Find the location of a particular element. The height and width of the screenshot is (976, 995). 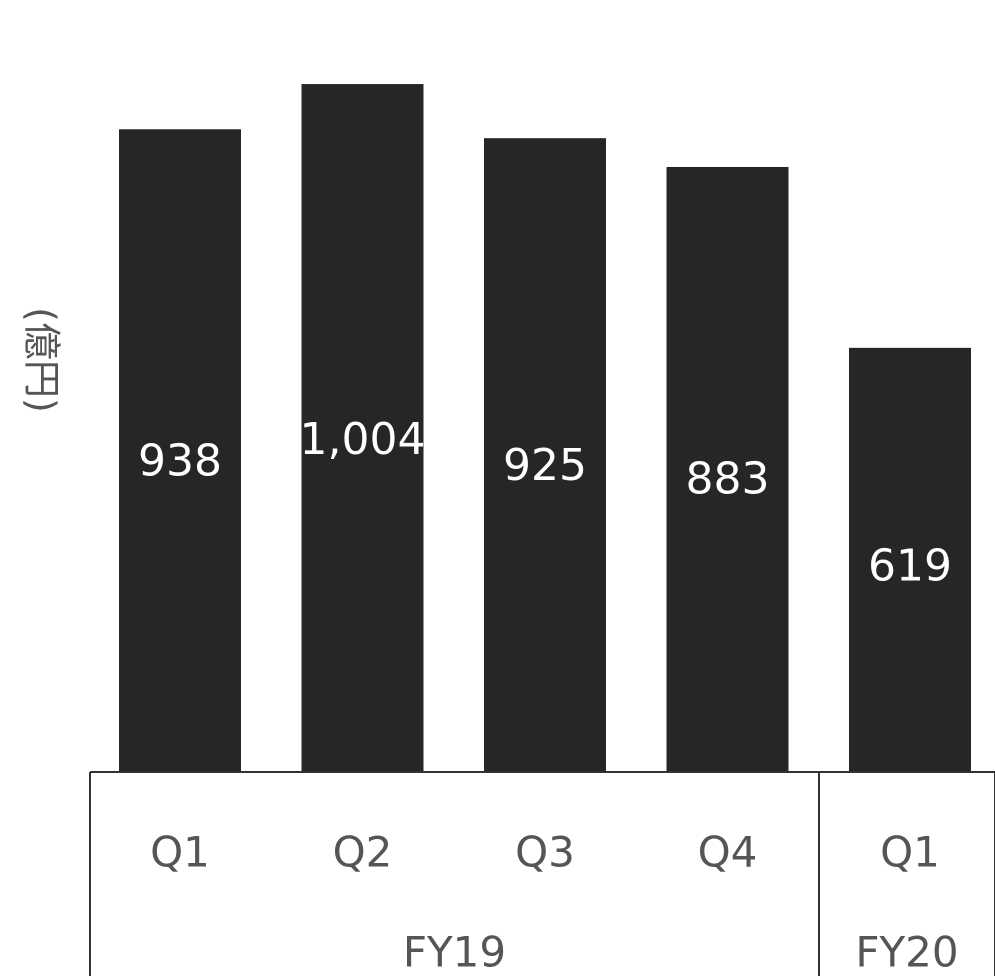

bar-value-label: 883 is located at coordinates (728, 479).